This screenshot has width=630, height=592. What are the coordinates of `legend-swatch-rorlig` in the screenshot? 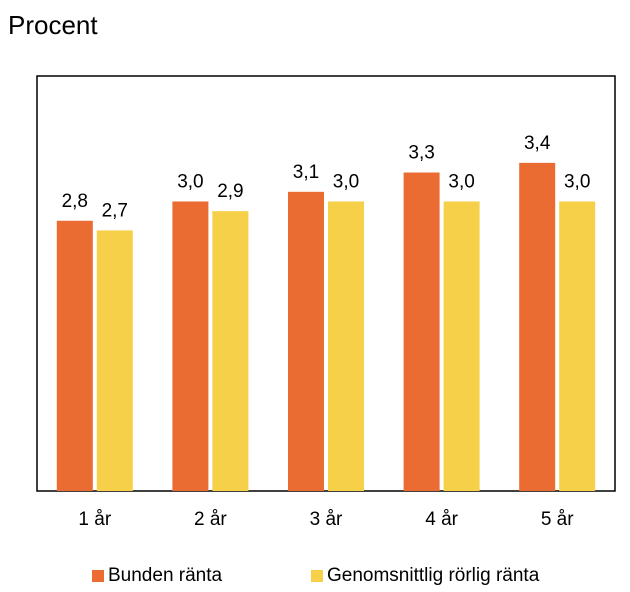 It's located at (317, 576).